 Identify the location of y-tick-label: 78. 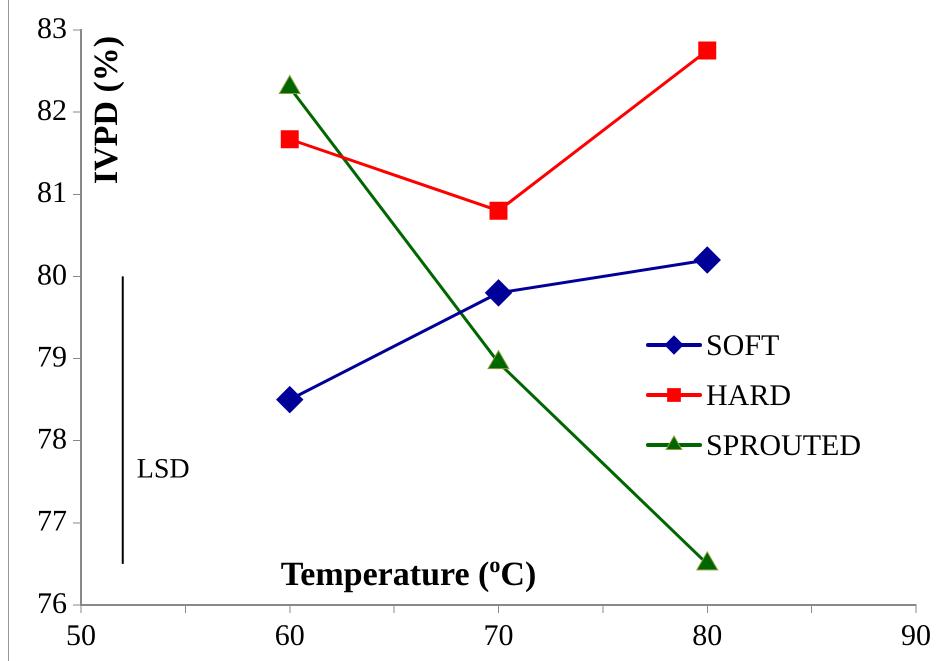
(52, 439).